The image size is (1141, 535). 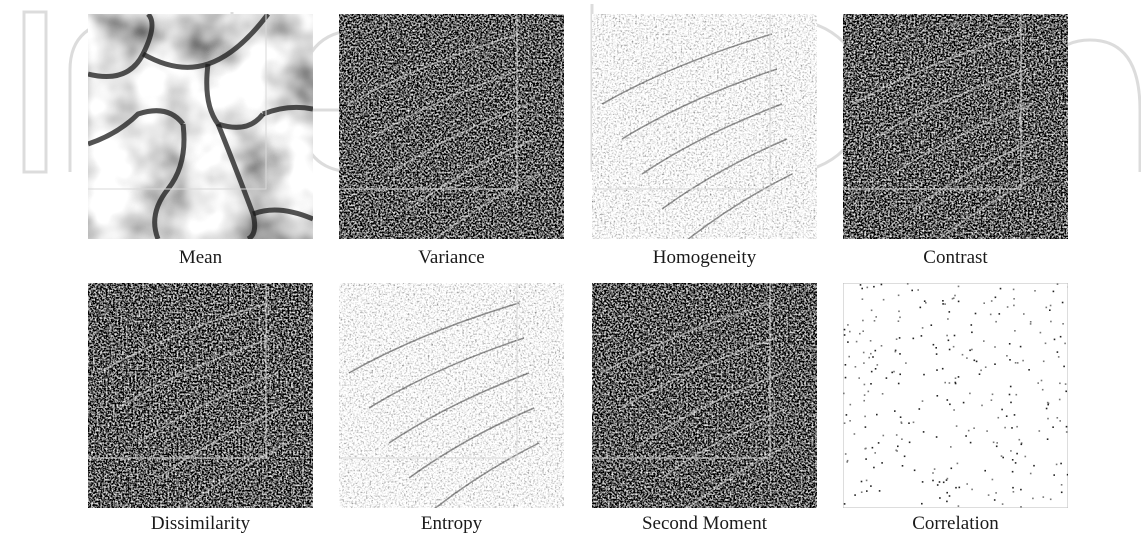 What do you see at coordinates (955, 395) in the screenshot?
I see `correlation-image` at bounding box center [955, 395].